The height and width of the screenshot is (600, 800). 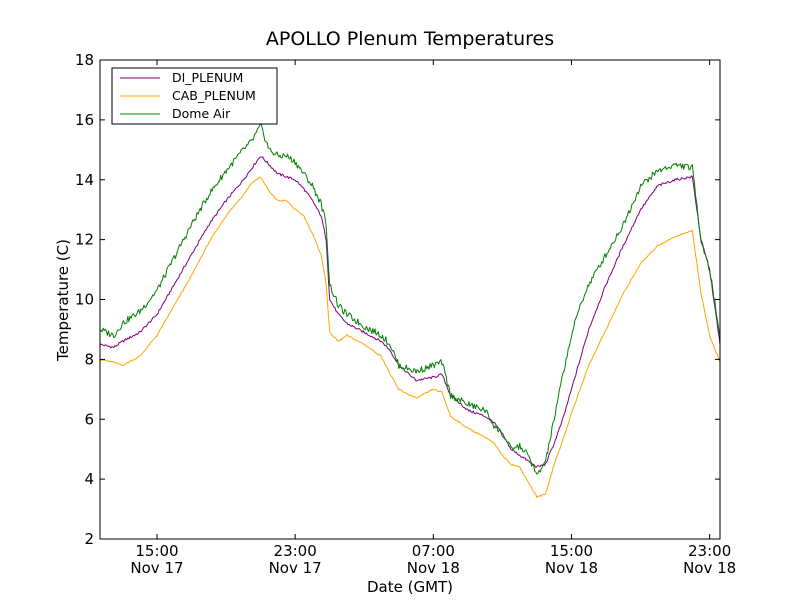 What do you see at coordinates (89, 539) in the screenshot?
I see `y-tick-label: 2` at bounding box center [89, 539].